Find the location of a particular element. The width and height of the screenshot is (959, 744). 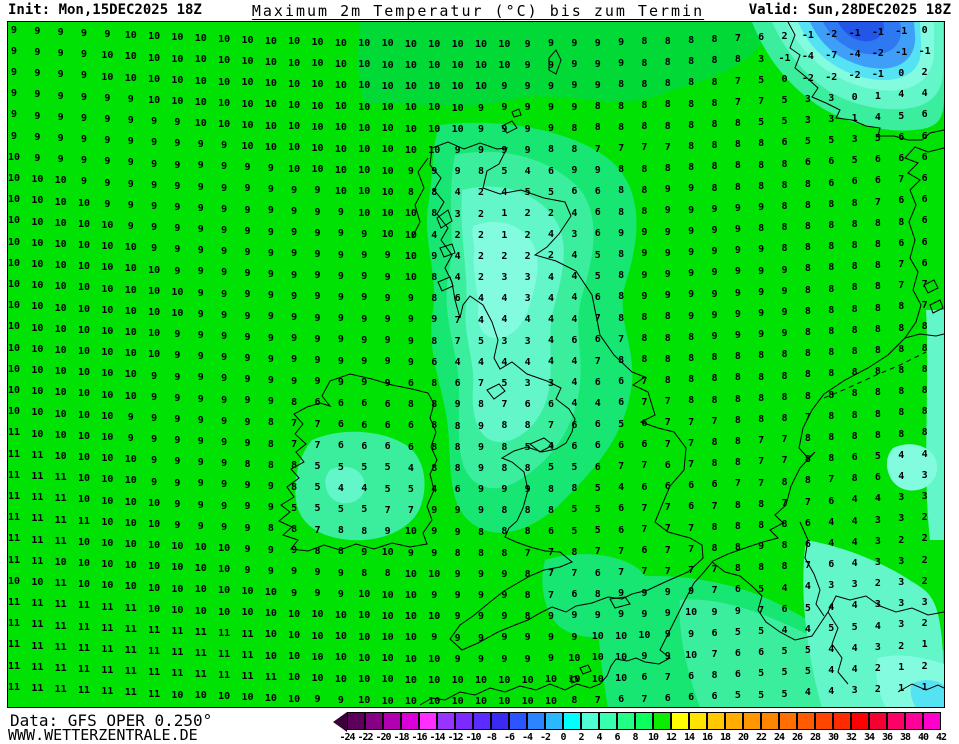

data-source-label: Data: GFS OPER 0.250° is located at coordinates (111, 720).